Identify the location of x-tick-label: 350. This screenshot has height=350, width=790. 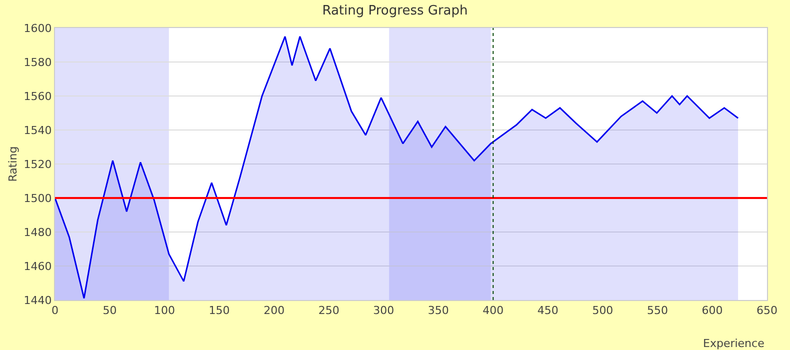
(438, 311).